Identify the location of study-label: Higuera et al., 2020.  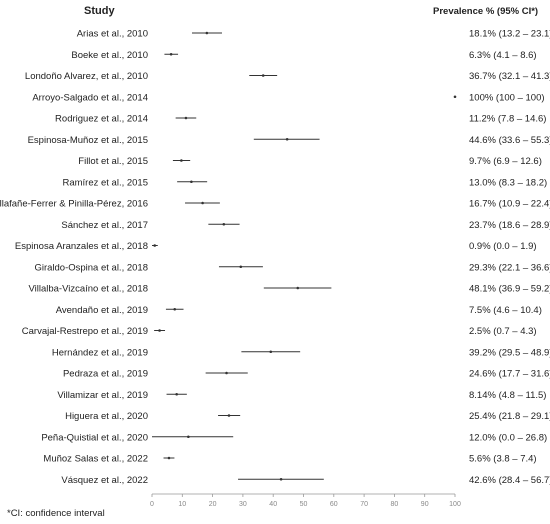
(106, 416).